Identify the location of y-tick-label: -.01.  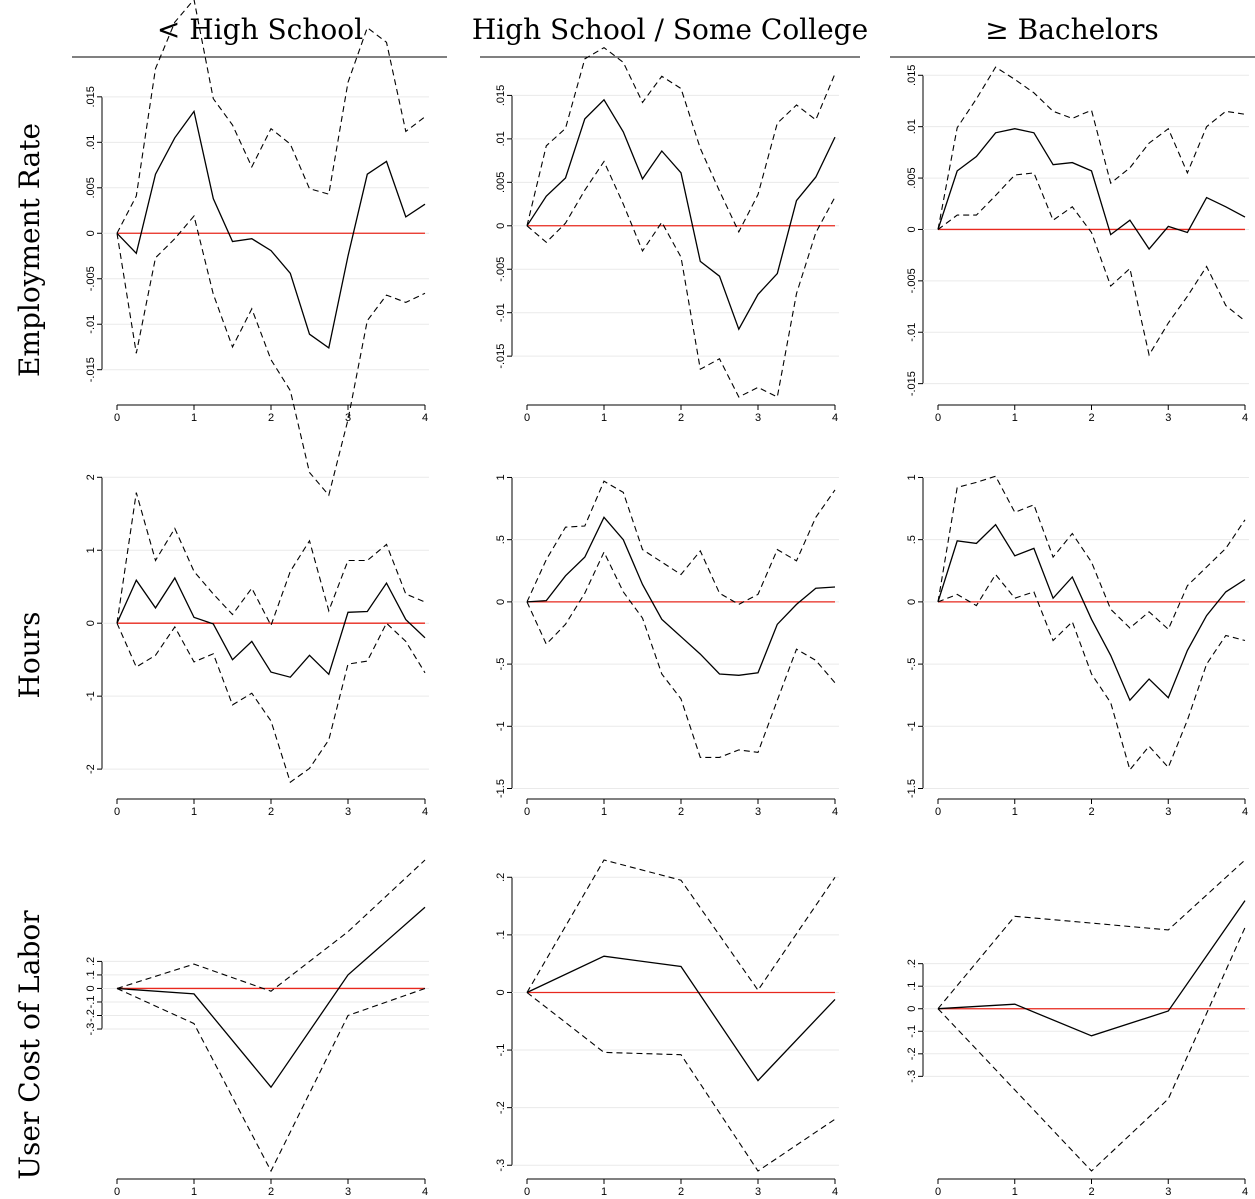
(912, 332).